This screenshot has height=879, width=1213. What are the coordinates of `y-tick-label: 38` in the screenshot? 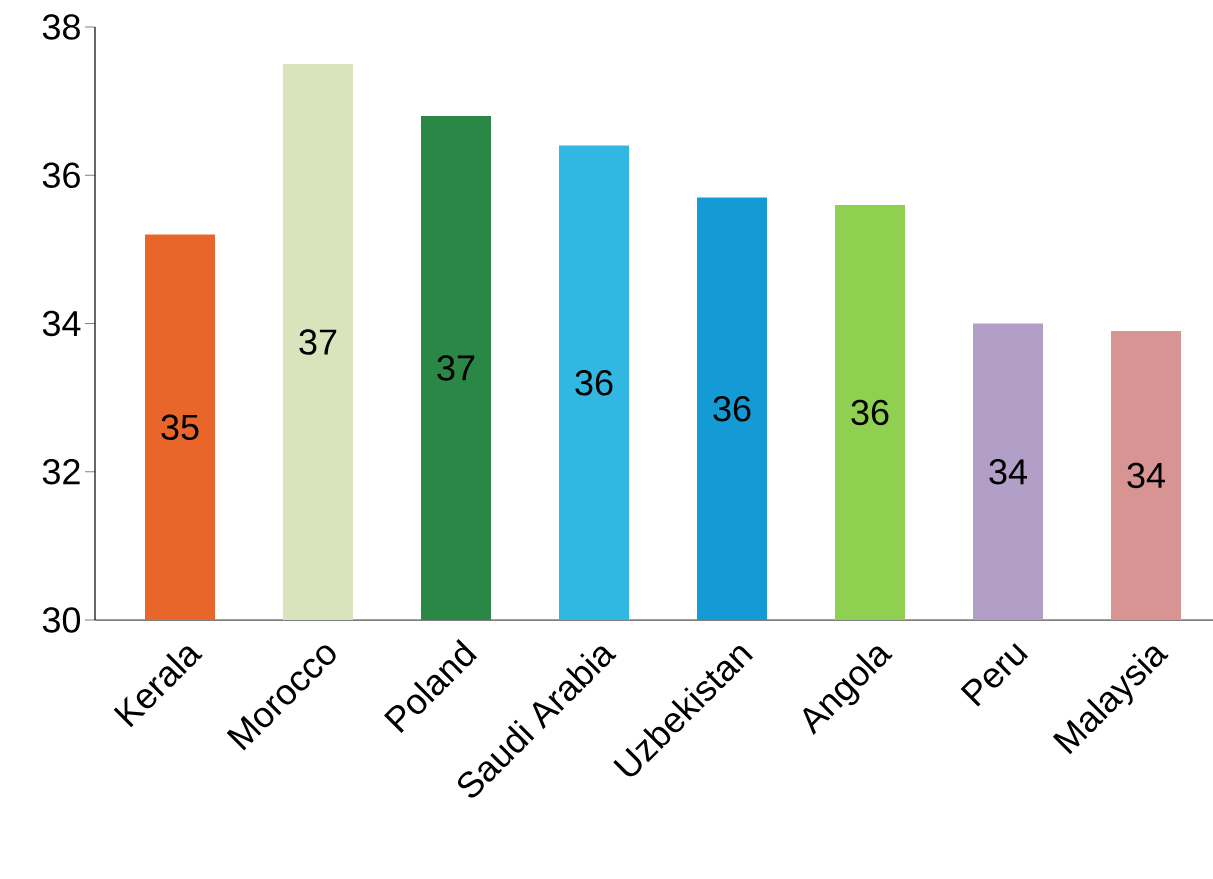 It's located at (61, 27).